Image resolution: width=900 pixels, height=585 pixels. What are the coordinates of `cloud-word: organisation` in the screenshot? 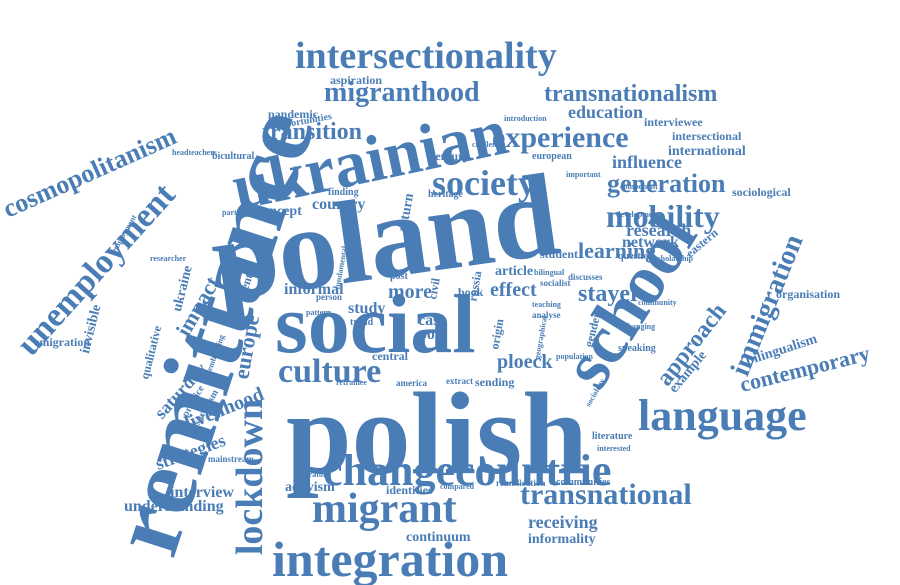 It's located at (808, 294).